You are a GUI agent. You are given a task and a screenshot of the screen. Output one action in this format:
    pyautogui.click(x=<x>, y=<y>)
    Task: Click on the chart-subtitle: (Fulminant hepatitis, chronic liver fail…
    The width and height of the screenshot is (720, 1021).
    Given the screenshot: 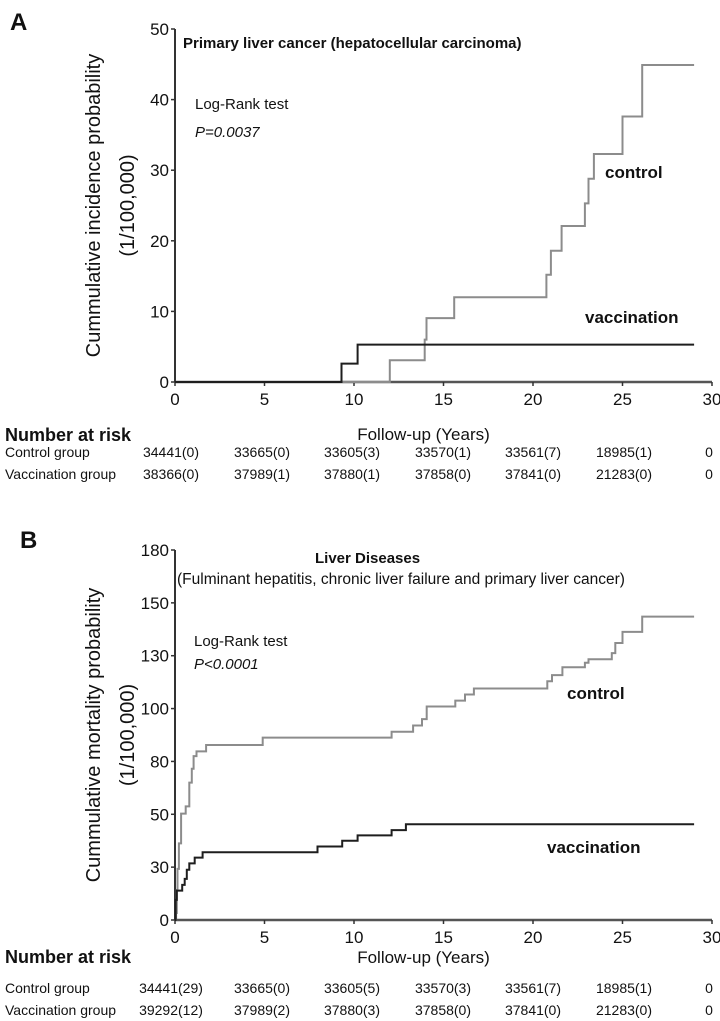 What is the action you would take?
    pyautogui.click(x=401, y=579)
    